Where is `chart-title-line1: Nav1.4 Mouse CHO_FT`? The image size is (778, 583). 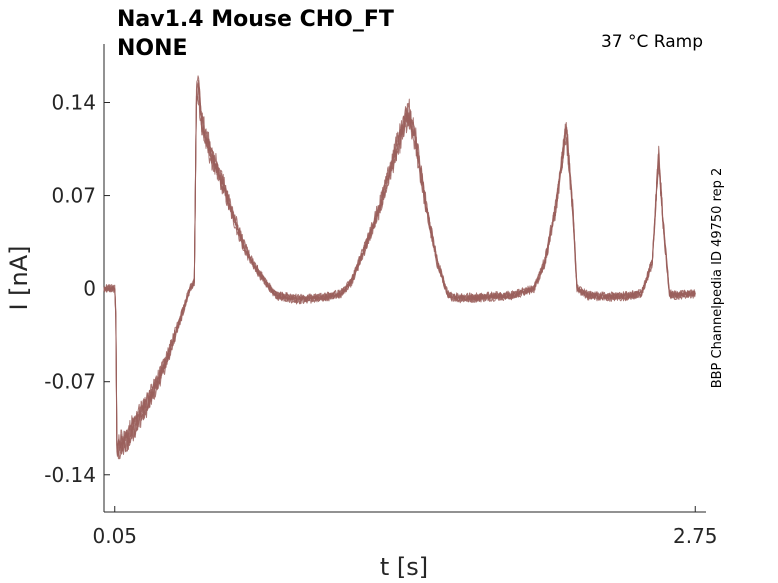 chart-title-line1: Nav1.4 Mouse CHO_FT is located at coordinates (255, 19).